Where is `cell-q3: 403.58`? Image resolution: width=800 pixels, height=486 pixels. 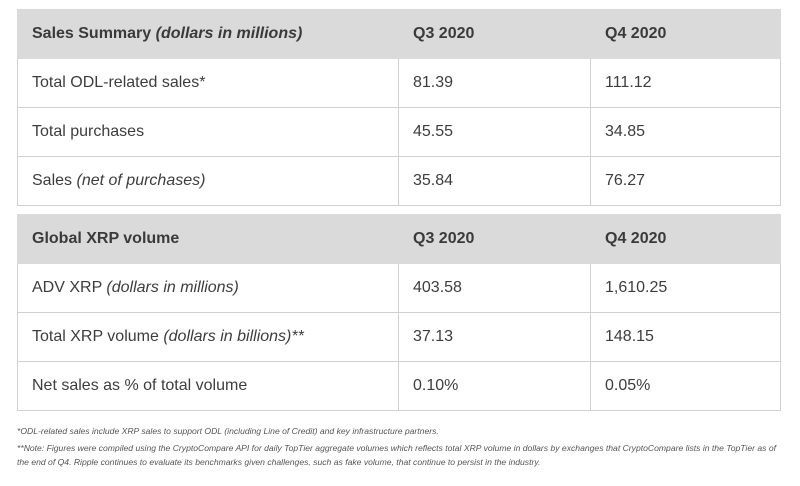 cell-q3: 403.58 is located at coordinates (494, 288).